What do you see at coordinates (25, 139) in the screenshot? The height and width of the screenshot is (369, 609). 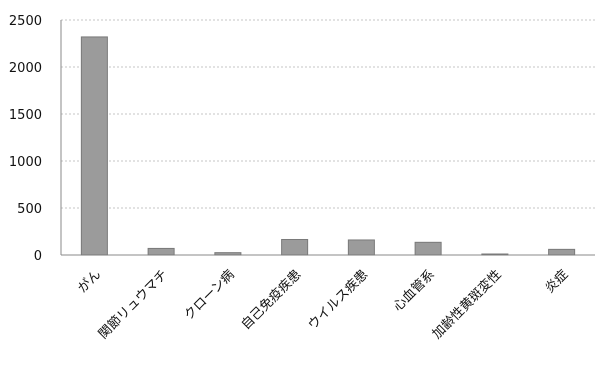 I see `y-tick-labels: 0 500 1000 1500 2000 2500` at bounding box center [25, 139].